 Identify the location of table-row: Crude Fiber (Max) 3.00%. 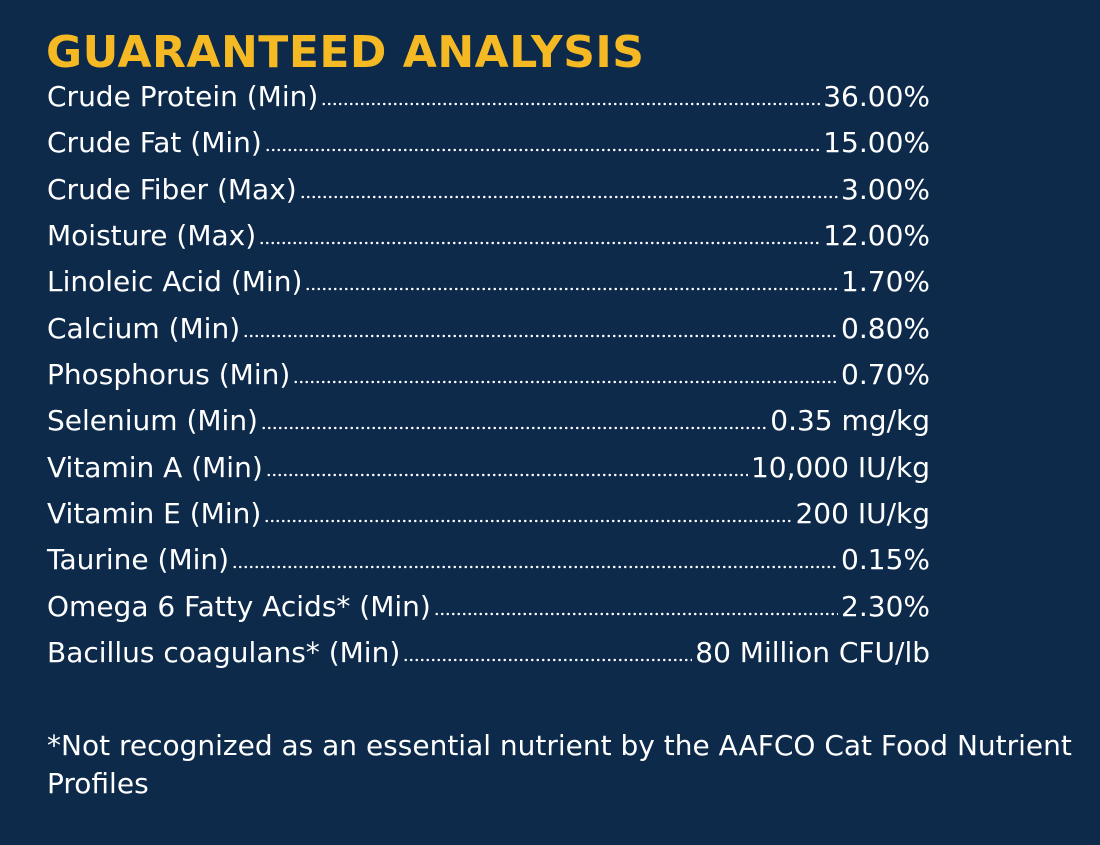
(488, 190).